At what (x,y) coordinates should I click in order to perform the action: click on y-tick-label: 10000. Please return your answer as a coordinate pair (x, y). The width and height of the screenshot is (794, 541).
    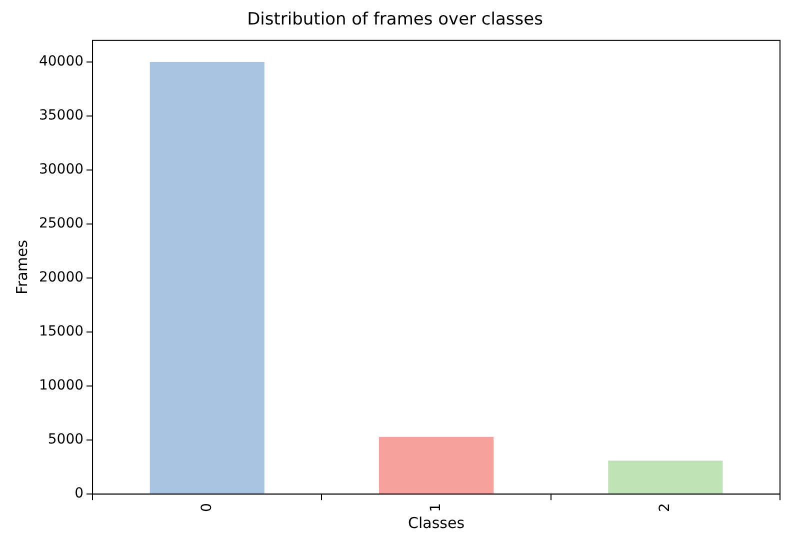
    Looking at the image, I should click on (61, 386).